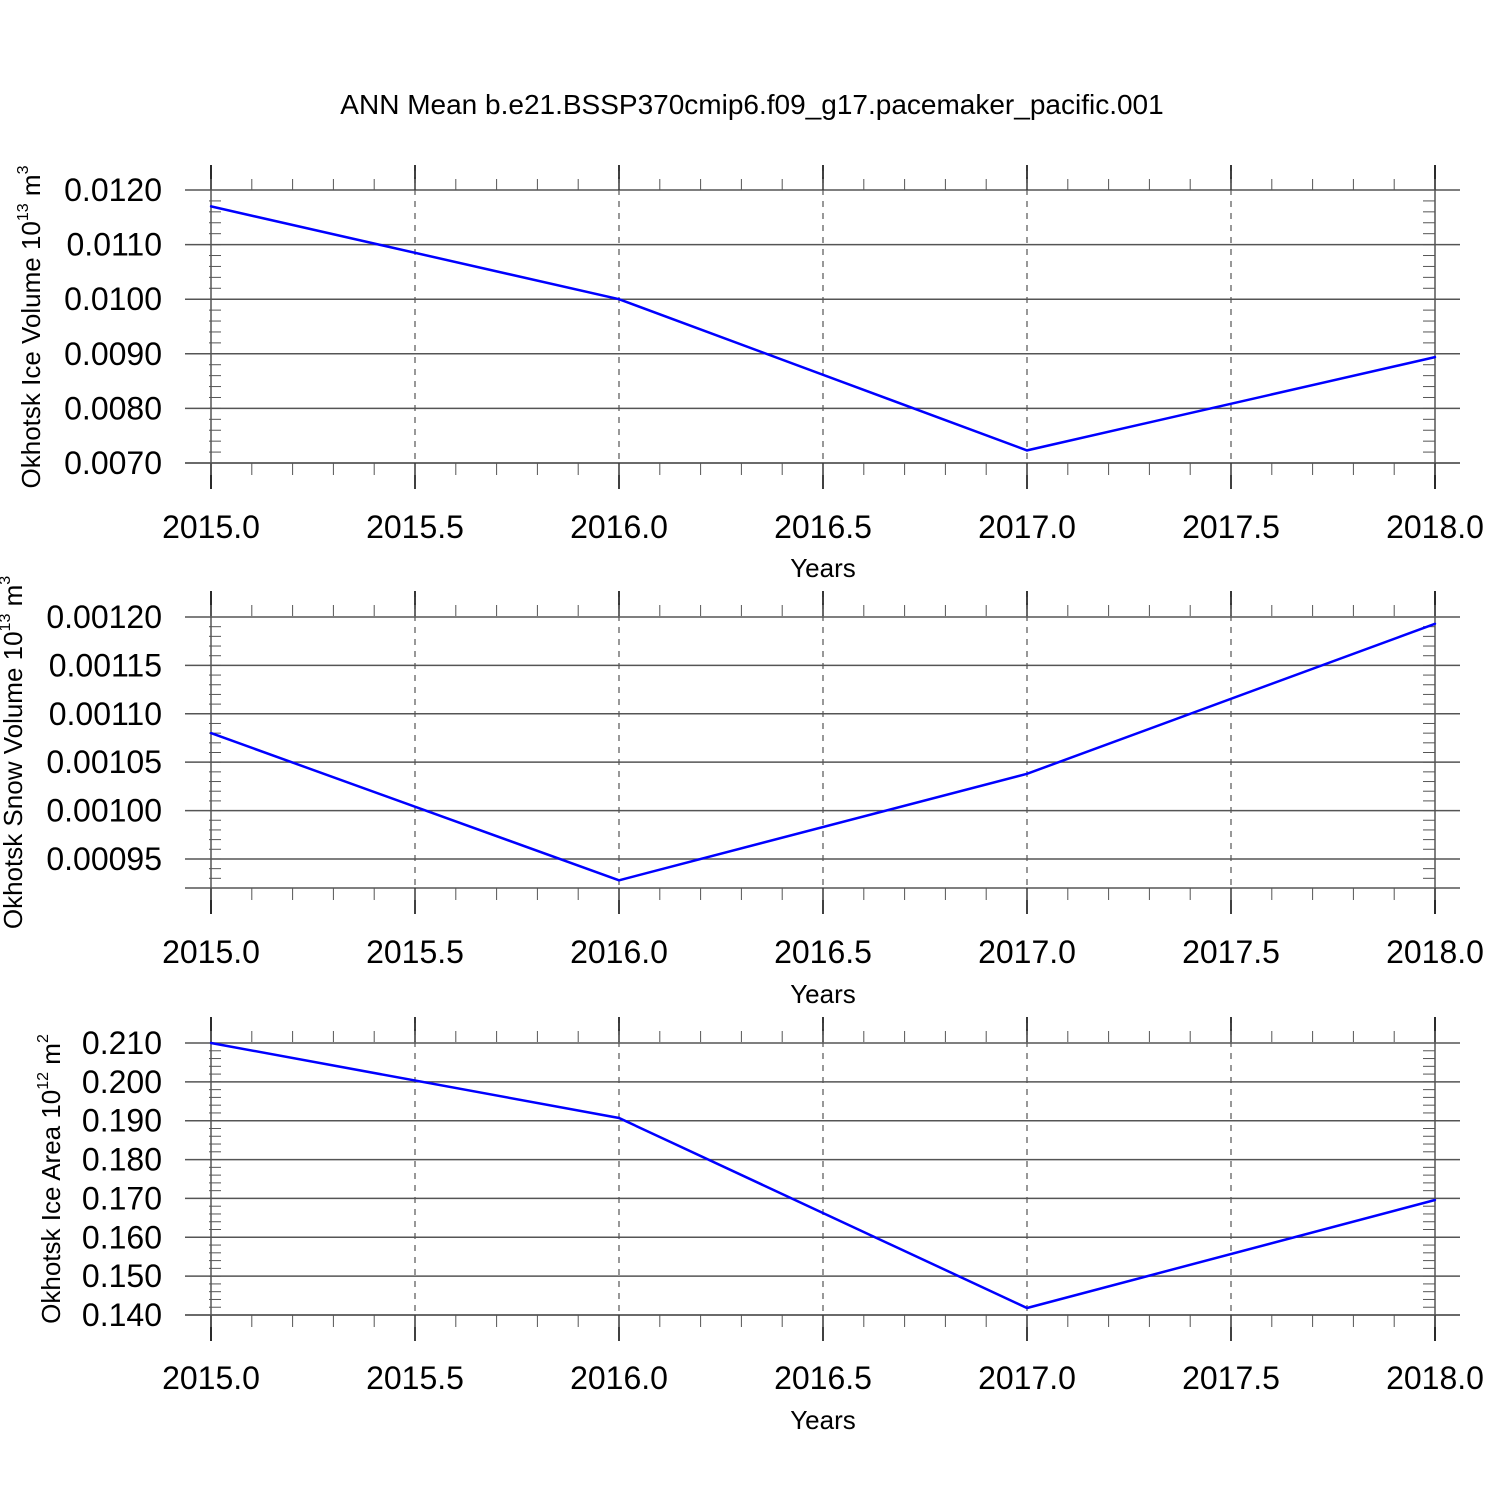  Describe the element at coordinates (43, 1038) in the screenshot. I see `y-axis-title-unit-exponent: 2` at that location.